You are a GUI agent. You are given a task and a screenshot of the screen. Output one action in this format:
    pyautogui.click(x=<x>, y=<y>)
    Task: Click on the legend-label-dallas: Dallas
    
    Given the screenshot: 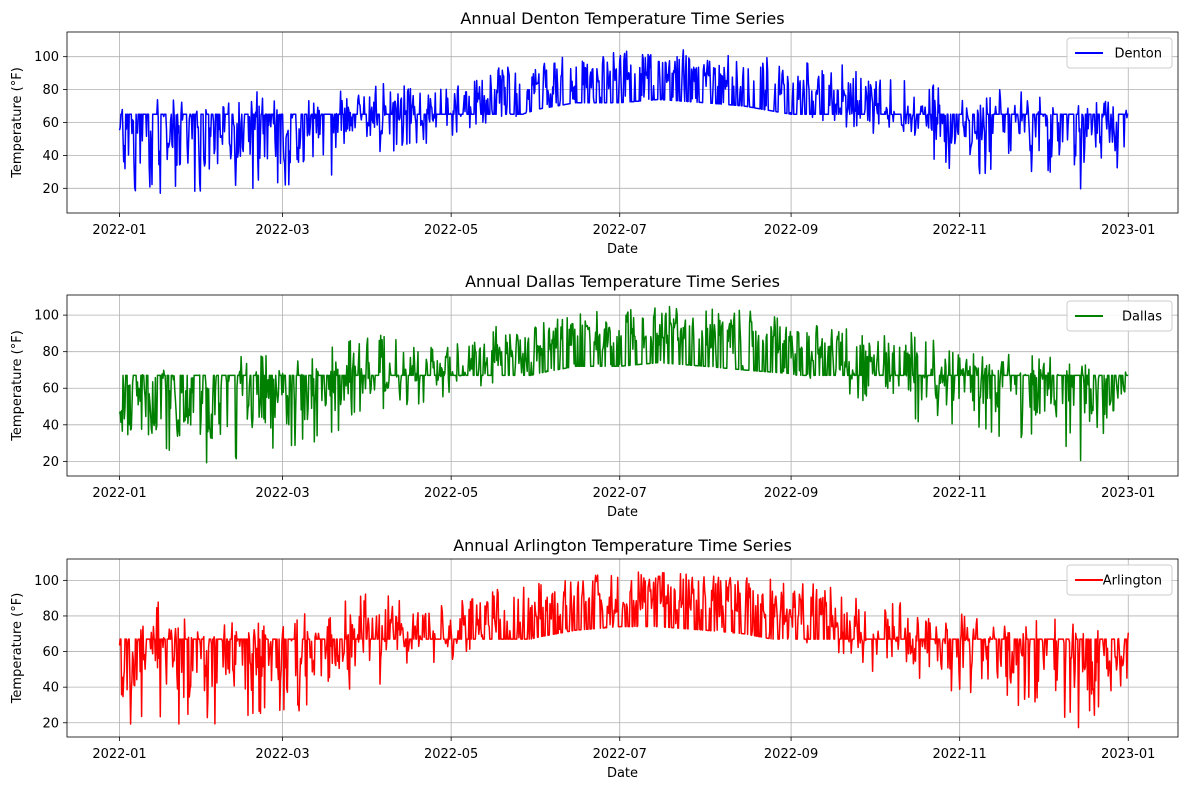 What is the action you would take?
    pyautogui.click(x=1142, y=317)
    